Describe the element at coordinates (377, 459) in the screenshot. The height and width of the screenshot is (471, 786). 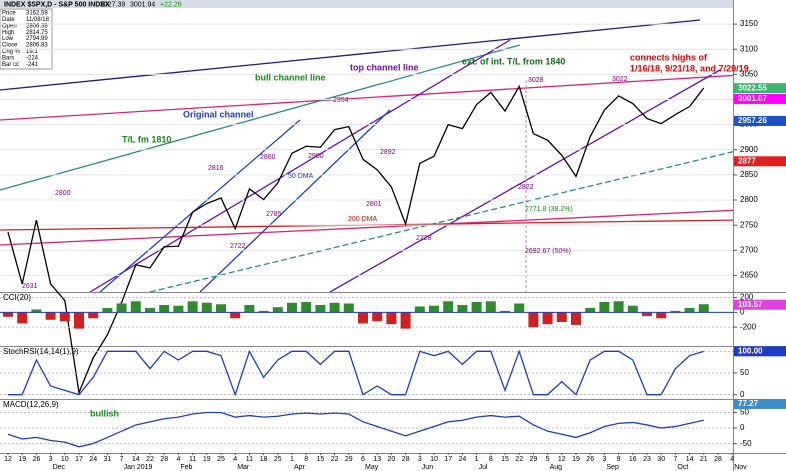
I see `x-tick-label: 13` at that location.